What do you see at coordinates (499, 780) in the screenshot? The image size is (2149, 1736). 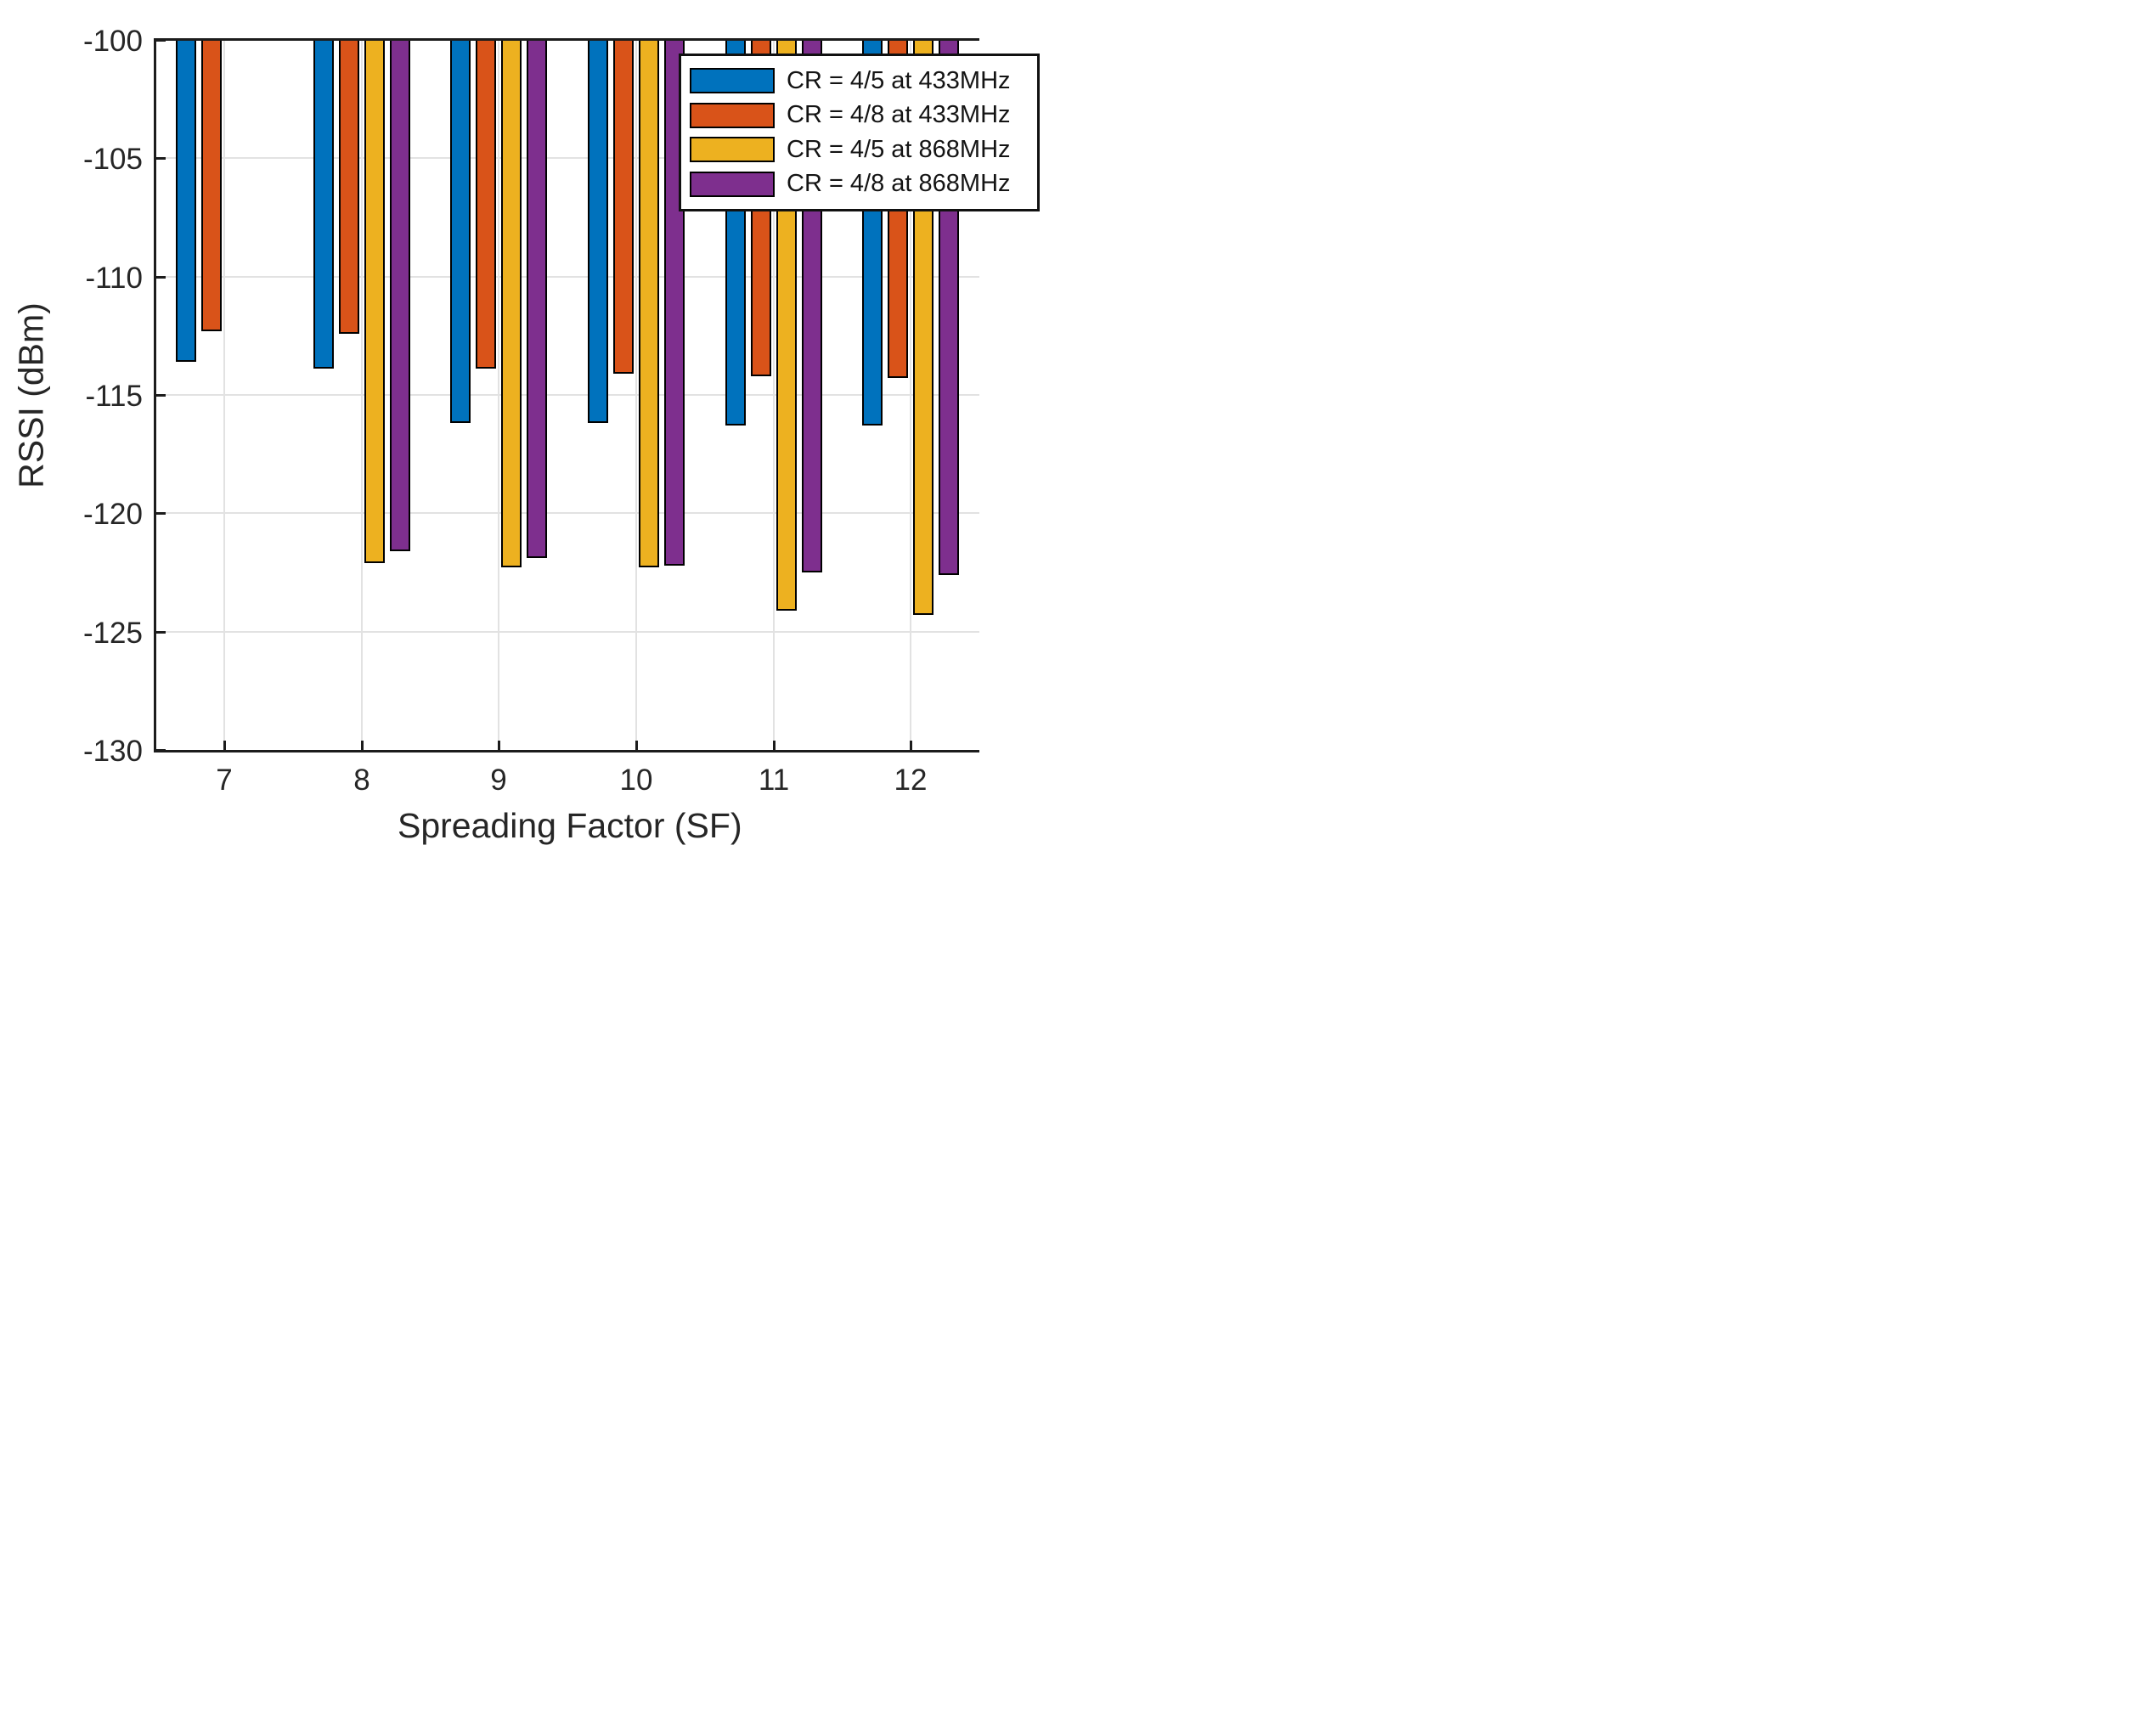 I see `x-tick-label: 9` at bounding box center [499, 780].